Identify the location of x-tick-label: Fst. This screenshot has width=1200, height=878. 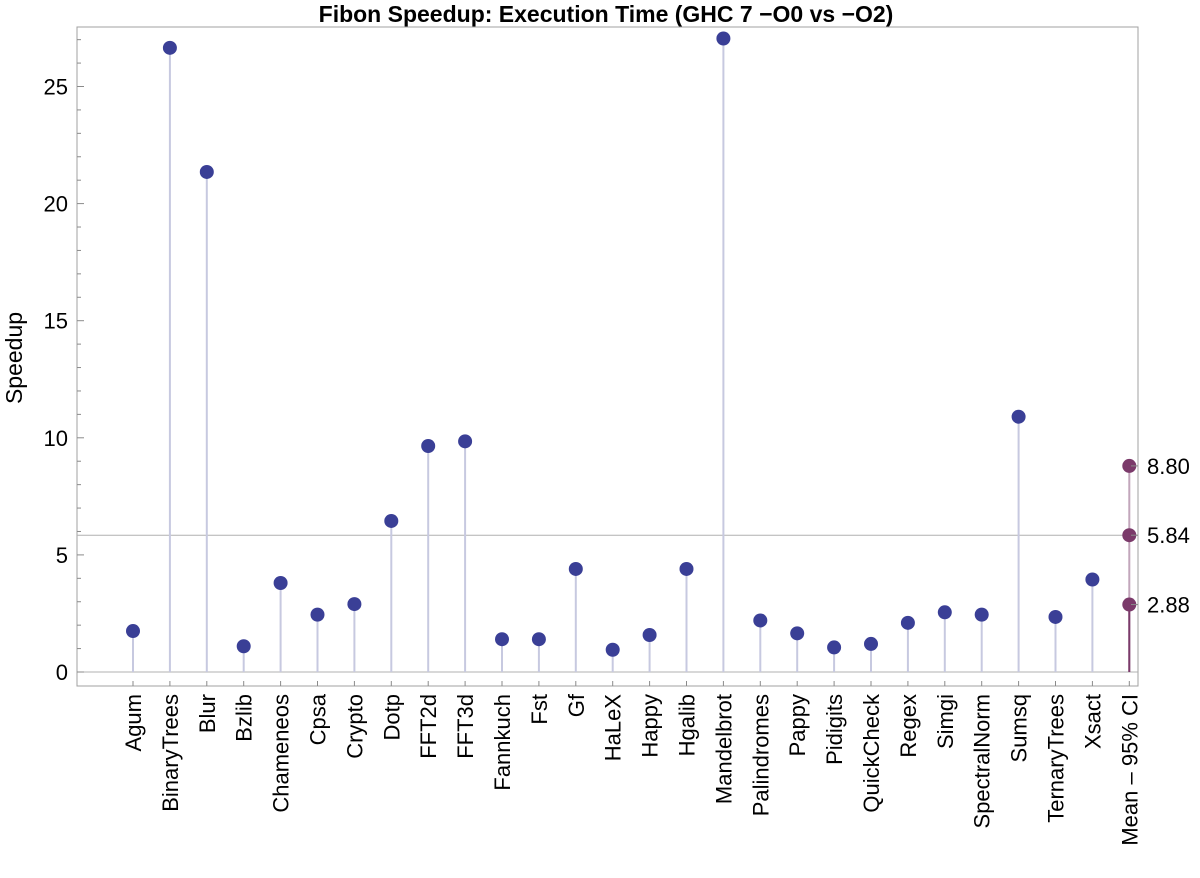
(539, 709).